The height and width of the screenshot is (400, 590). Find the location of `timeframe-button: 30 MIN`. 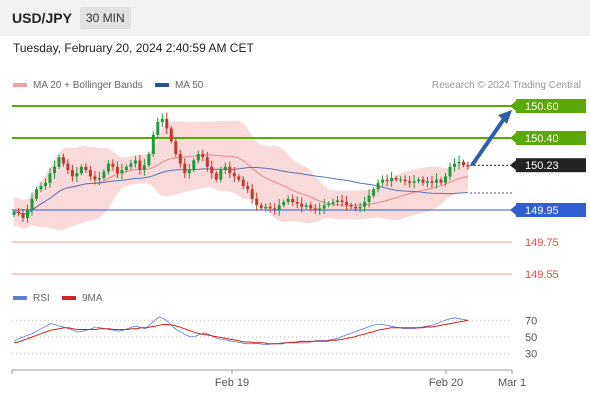

timeframe-button: 30 MIN is located at coordinates (105, 18).